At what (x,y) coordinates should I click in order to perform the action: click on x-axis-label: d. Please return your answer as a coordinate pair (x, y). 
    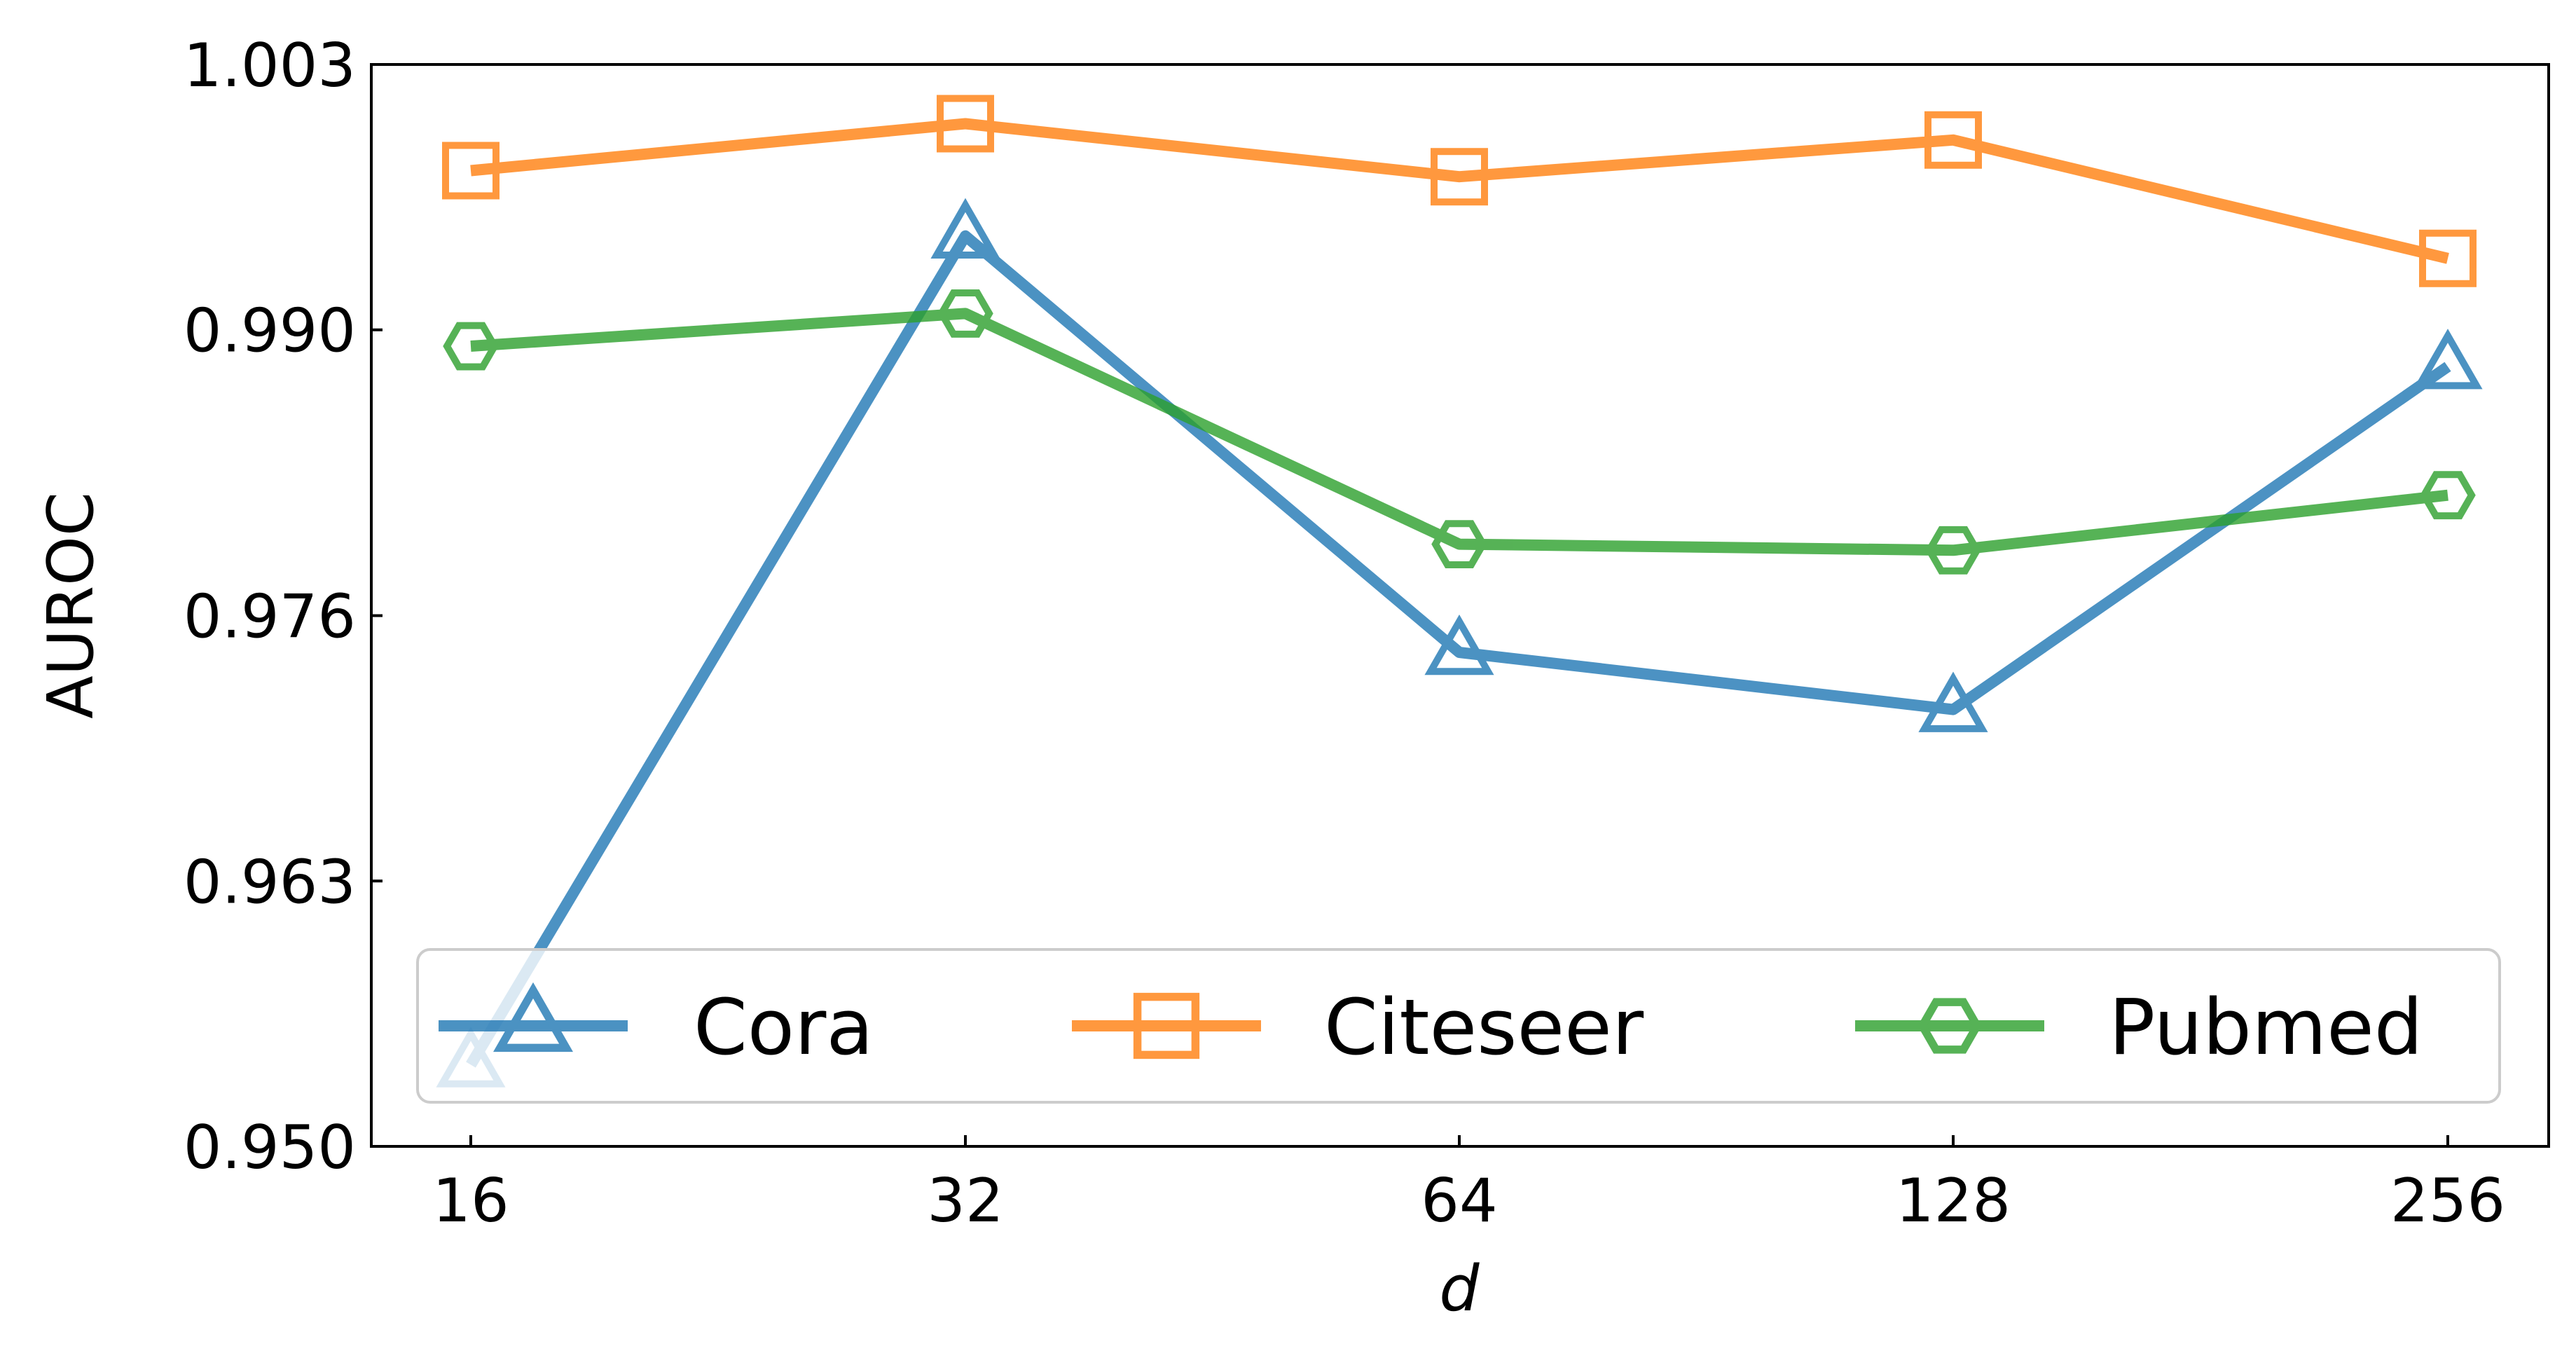
    Looking at the image, I should click on (1459, 1289).